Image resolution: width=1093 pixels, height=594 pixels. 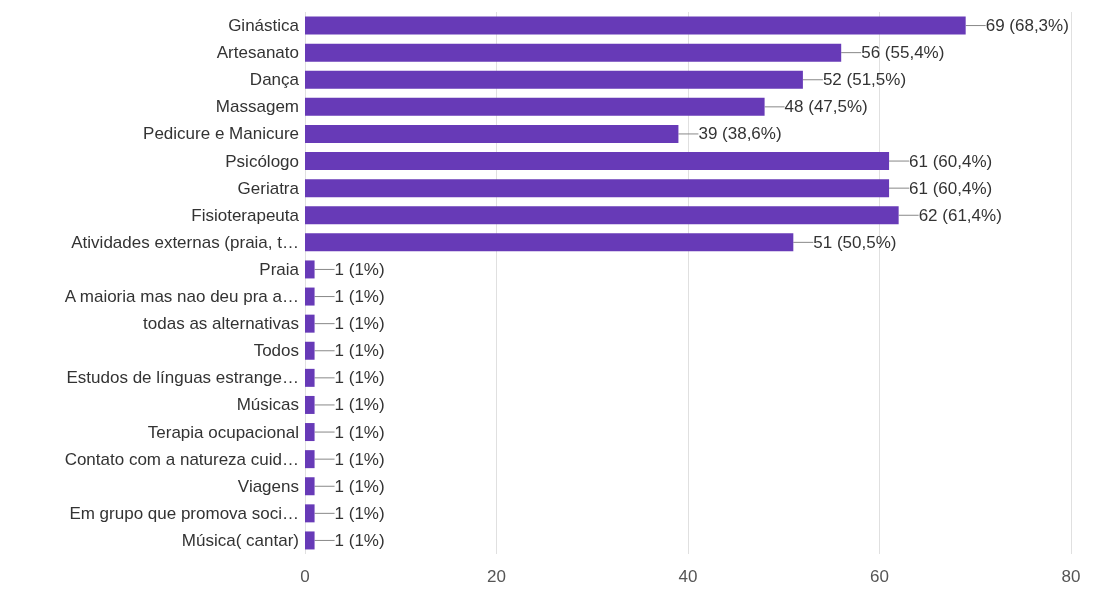 What do you see at coordinates (267, 405) in the screenshot?
I see `y-tick-label: Músicas` at bounding box center [267, 405].